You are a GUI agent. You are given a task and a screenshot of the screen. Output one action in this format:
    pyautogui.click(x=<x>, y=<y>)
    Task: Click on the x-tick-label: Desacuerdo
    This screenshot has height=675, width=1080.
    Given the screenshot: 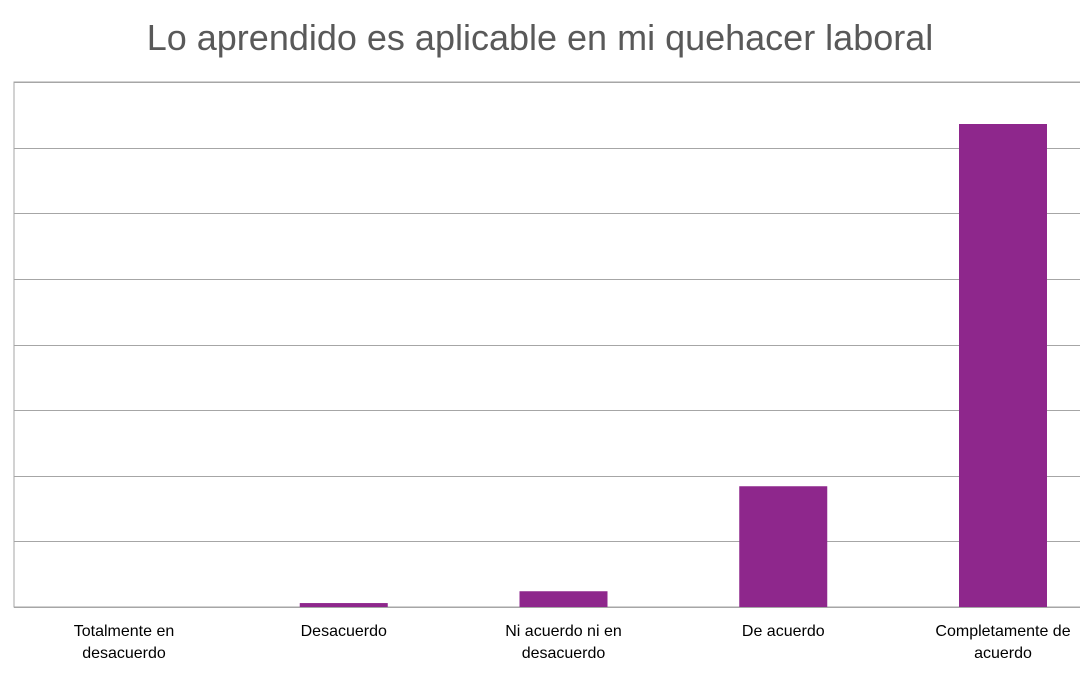 What is the action you would take?
    pyautogui.click(x=344, y=631)
    